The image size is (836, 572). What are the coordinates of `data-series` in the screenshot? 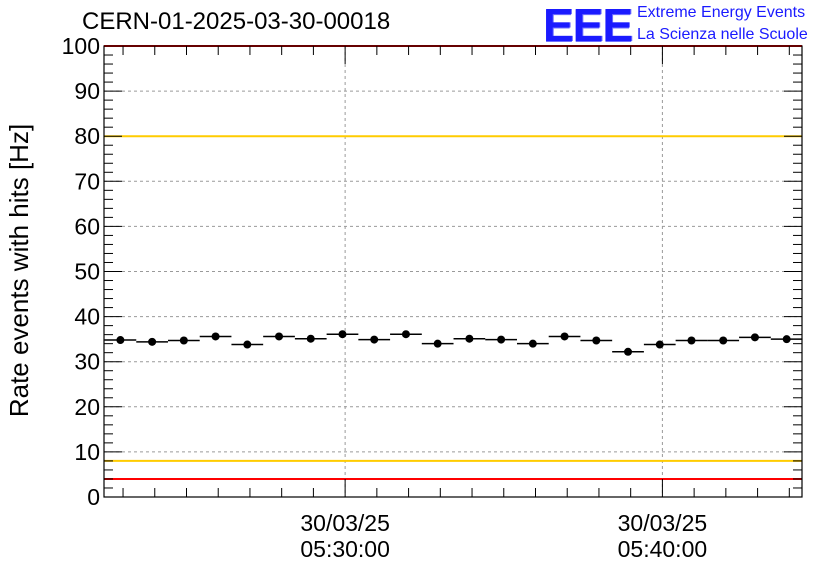 It's located at (453, 343).